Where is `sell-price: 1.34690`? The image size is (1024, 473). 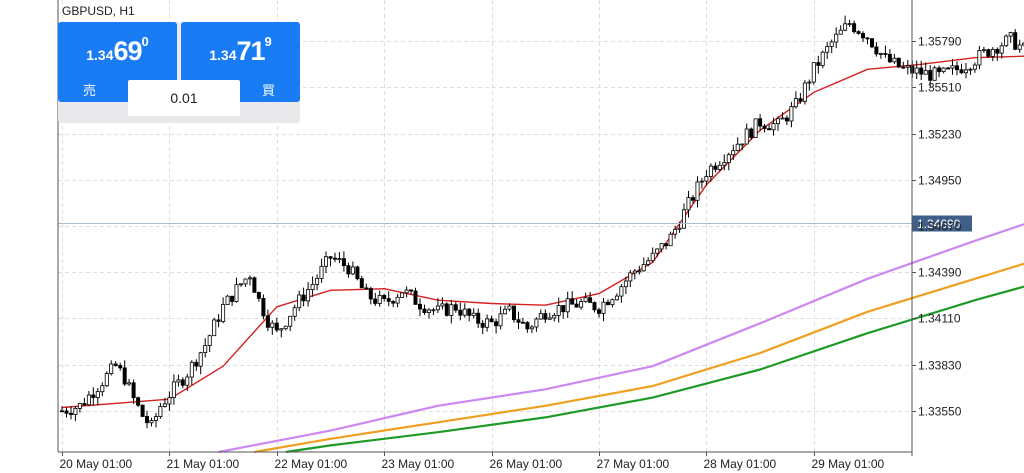 sell-price: 1.34690 is located at coordinates (117, 50).